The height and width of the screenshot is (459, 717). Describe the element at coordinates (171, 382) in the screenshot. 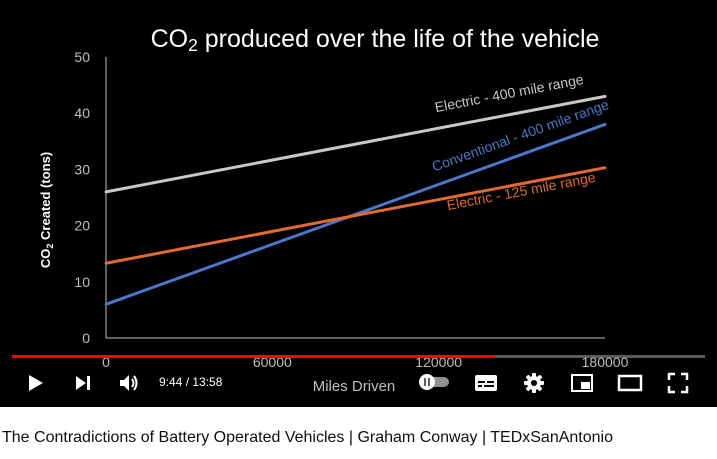

I see `time-current: 9:44` at that location.